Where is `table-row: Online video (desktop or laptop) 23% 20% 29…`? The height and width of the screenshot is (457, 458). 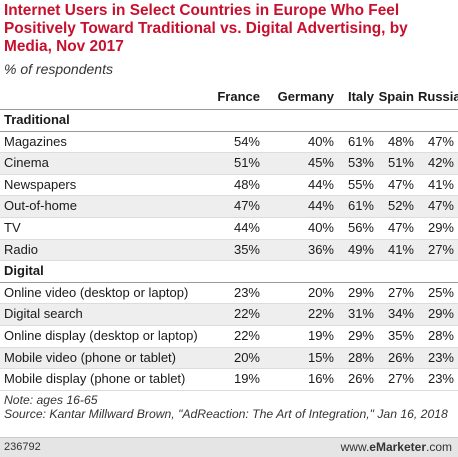 table-row: Online video (desktop or laptop) 23% 20% 29… is located at coordinates (229, 293).